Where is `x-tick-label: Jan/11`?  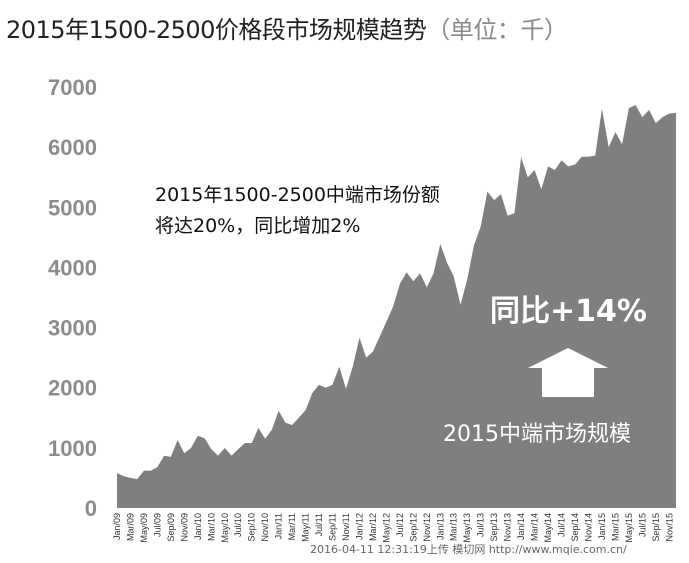
x-tick-label: Jan/11 is located at coordinates (279, 526).